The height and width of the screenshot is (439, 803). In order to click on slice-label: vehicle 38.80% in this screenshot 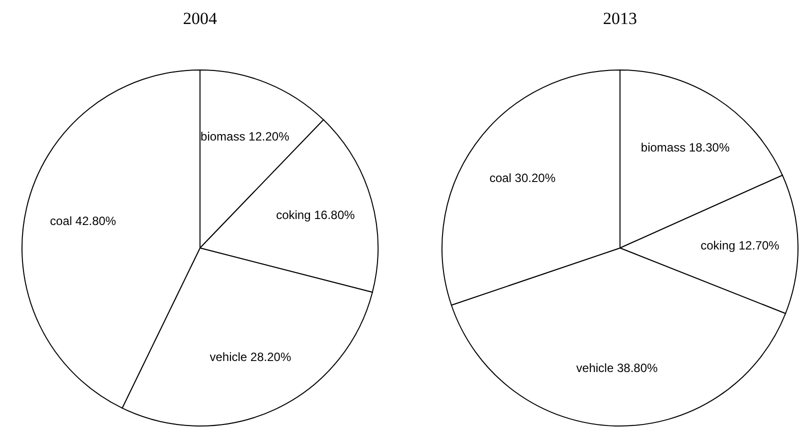, I will do `click(617, 367)`.